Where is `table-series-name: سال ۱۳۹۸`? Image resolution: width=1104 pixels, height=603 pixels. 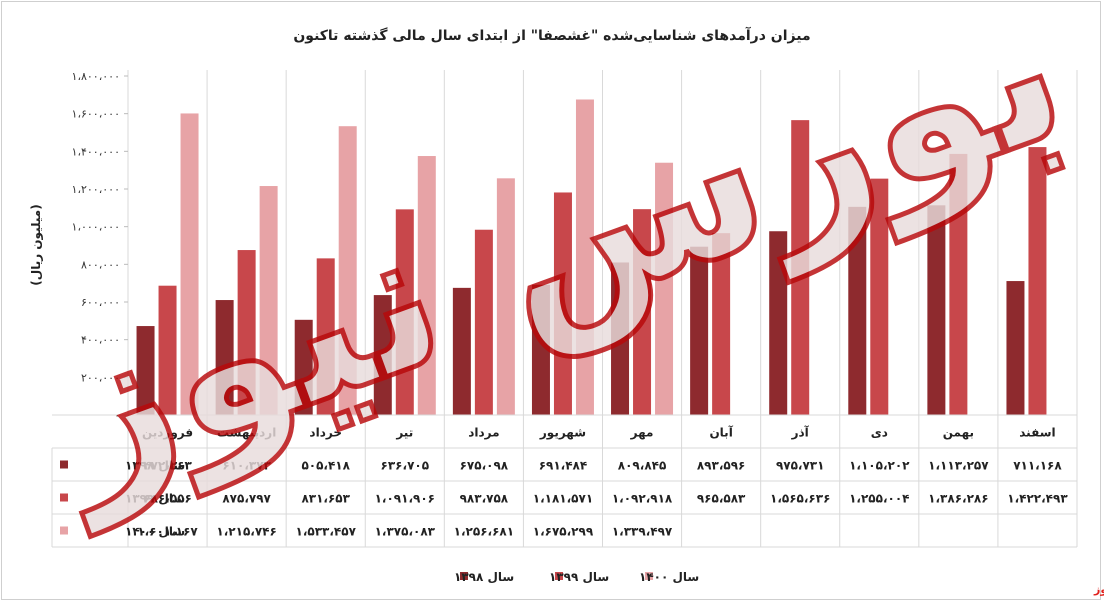 table-series-name: سال ۱۳۹۸ is located at coordinates (155, 466).